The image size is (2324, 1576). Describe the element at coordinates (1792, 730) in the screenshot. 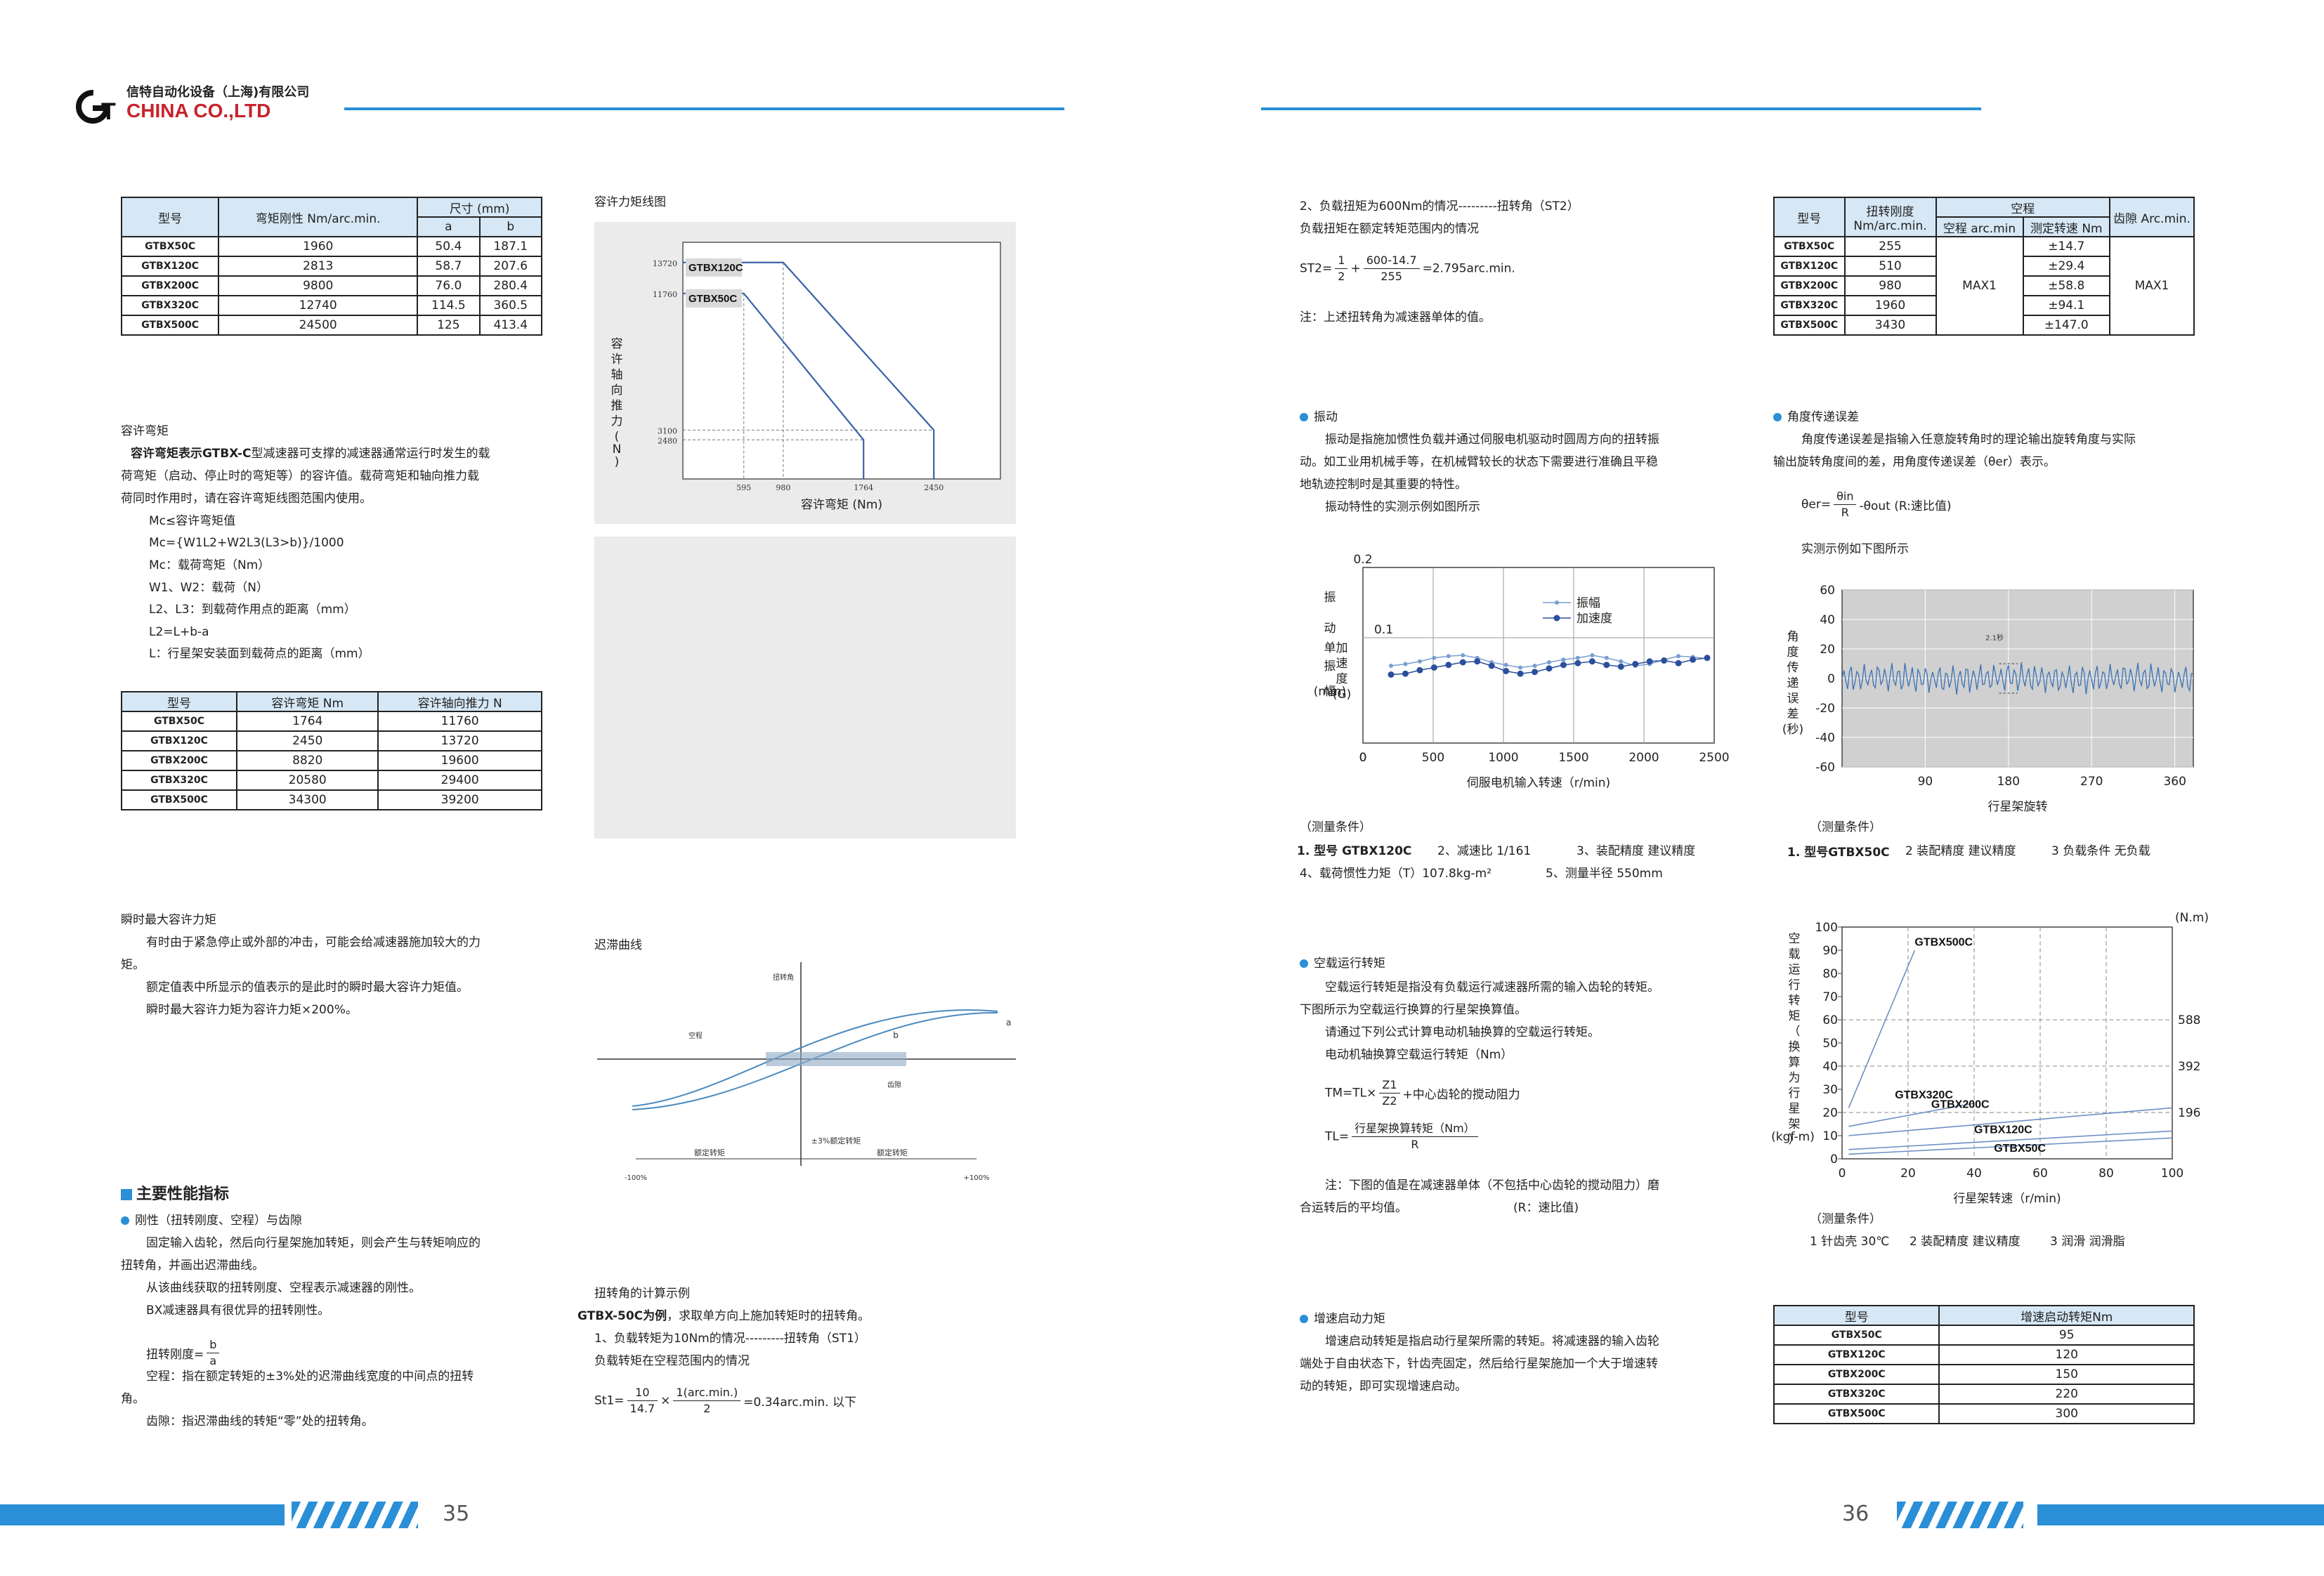

I see `y-axis-label-char: (秒)` at that location.